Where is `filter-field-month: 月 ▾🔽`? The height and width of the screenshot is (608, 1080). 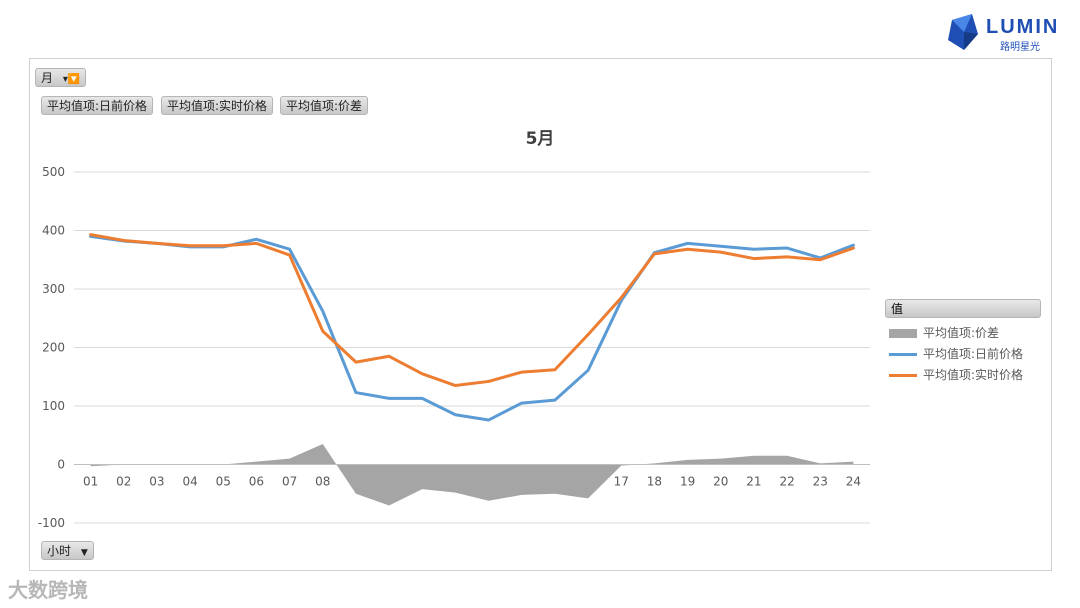 filter-field-month: 月 ▾🔽 is located at coordinates (61, 77).